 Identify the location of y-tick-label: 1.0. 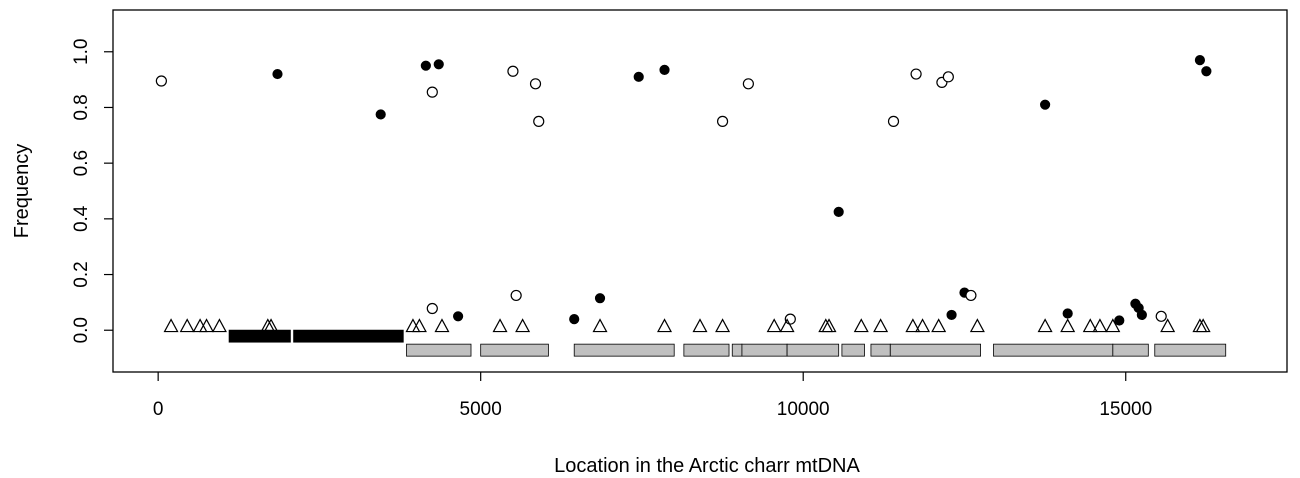
(81, 52).